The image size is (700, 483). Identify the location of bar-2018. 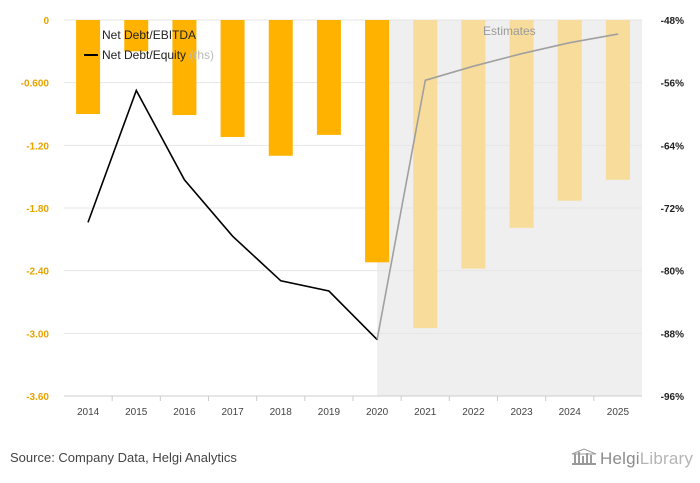
(280, 88).